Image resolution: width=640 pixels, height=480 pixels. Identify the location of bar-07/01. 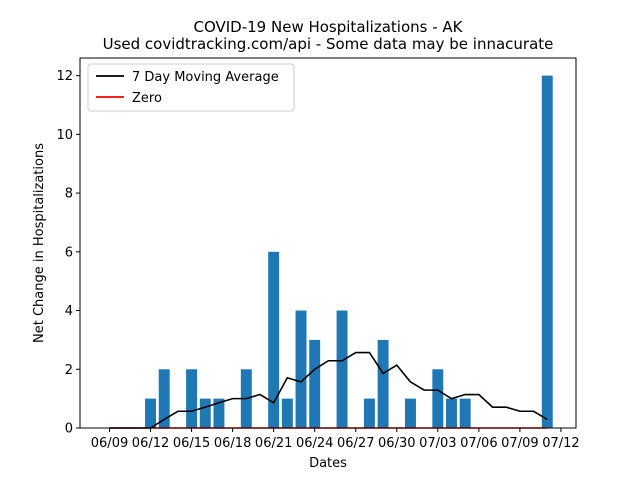
(410, 413).